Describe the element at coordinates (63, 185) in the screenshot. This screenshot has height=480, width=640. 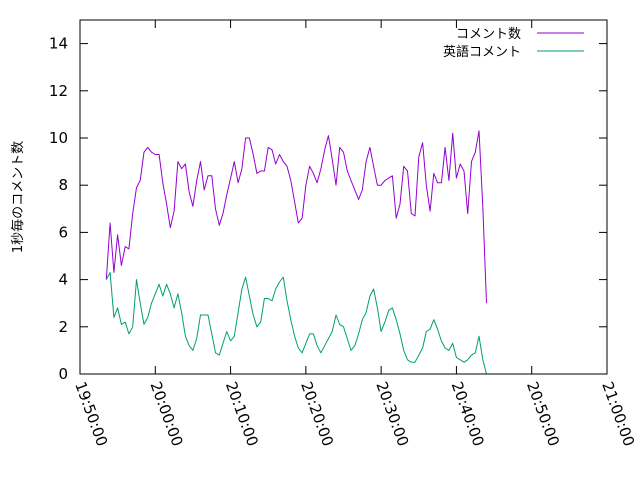
I see `y-tick-label: 8` at that location.